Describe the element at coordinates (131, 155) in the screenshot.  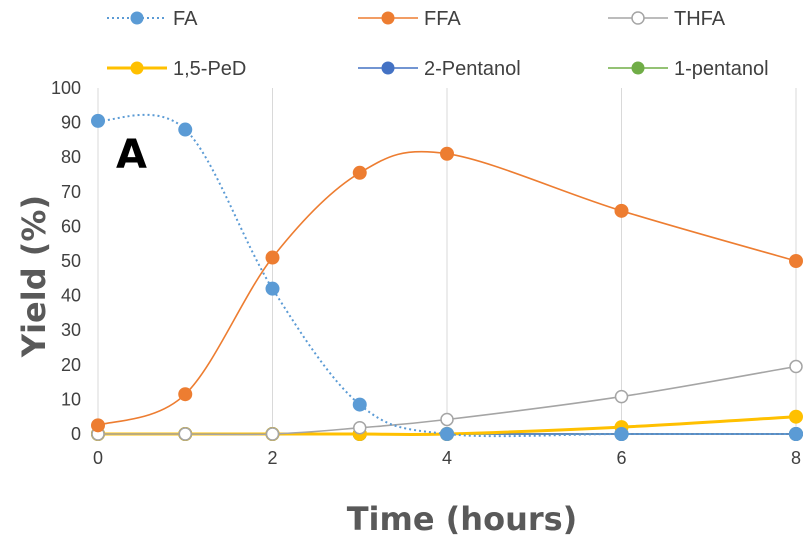
I see `panel-label: A` at that location.